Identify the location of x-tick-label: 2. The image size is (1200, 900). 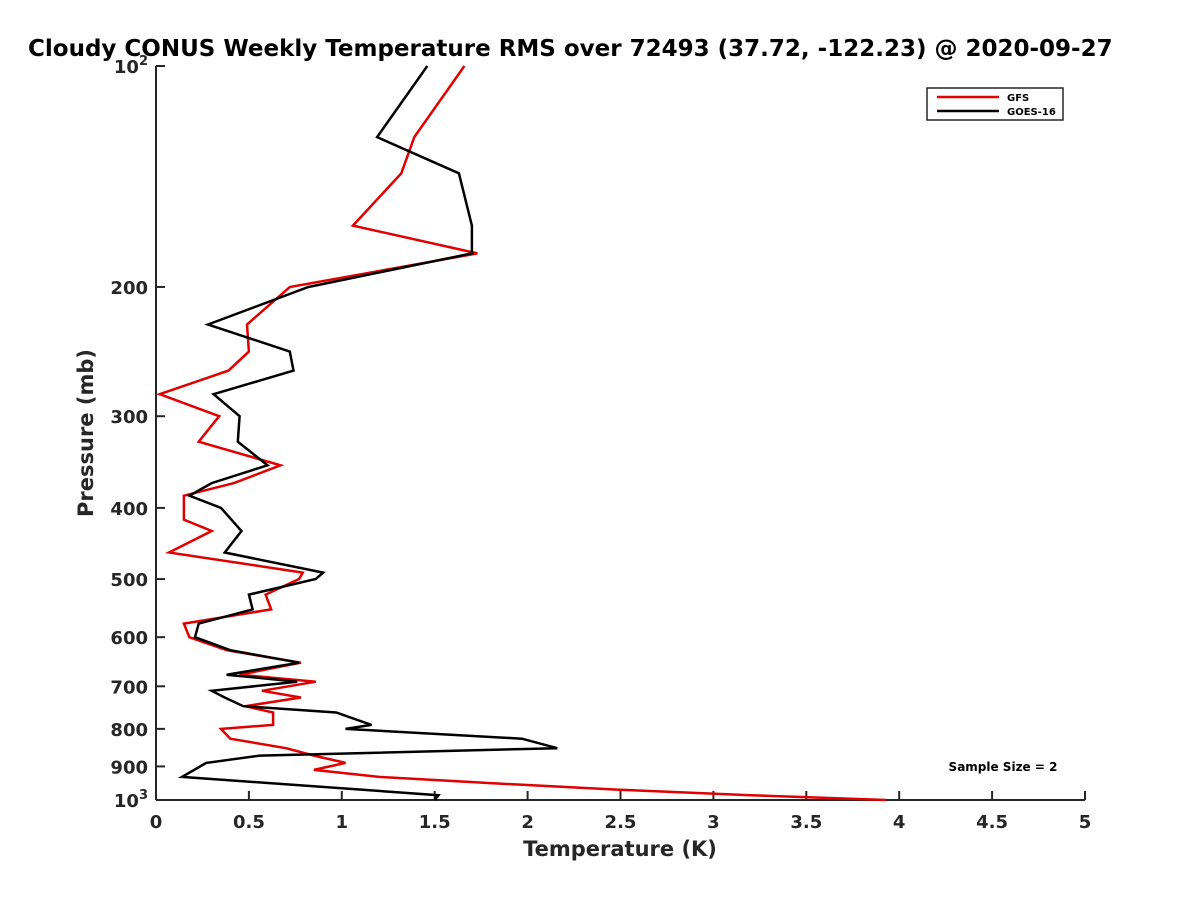
(527, 822).